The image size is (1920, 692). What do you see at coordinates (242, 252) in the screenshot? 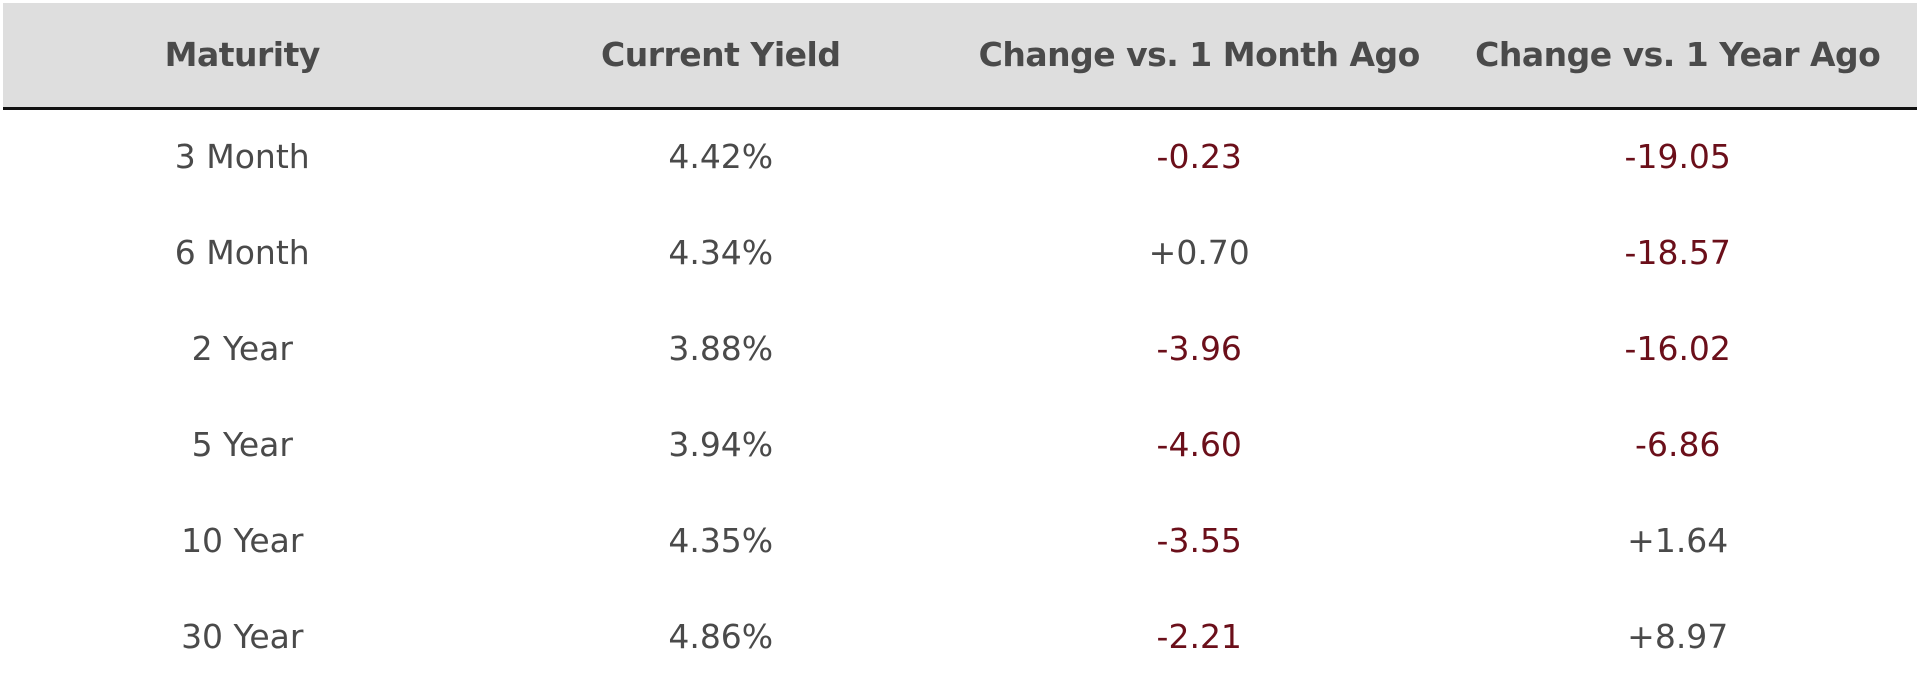
I see `cell-maturity: 6 Month` at bounding box center [242, 252].